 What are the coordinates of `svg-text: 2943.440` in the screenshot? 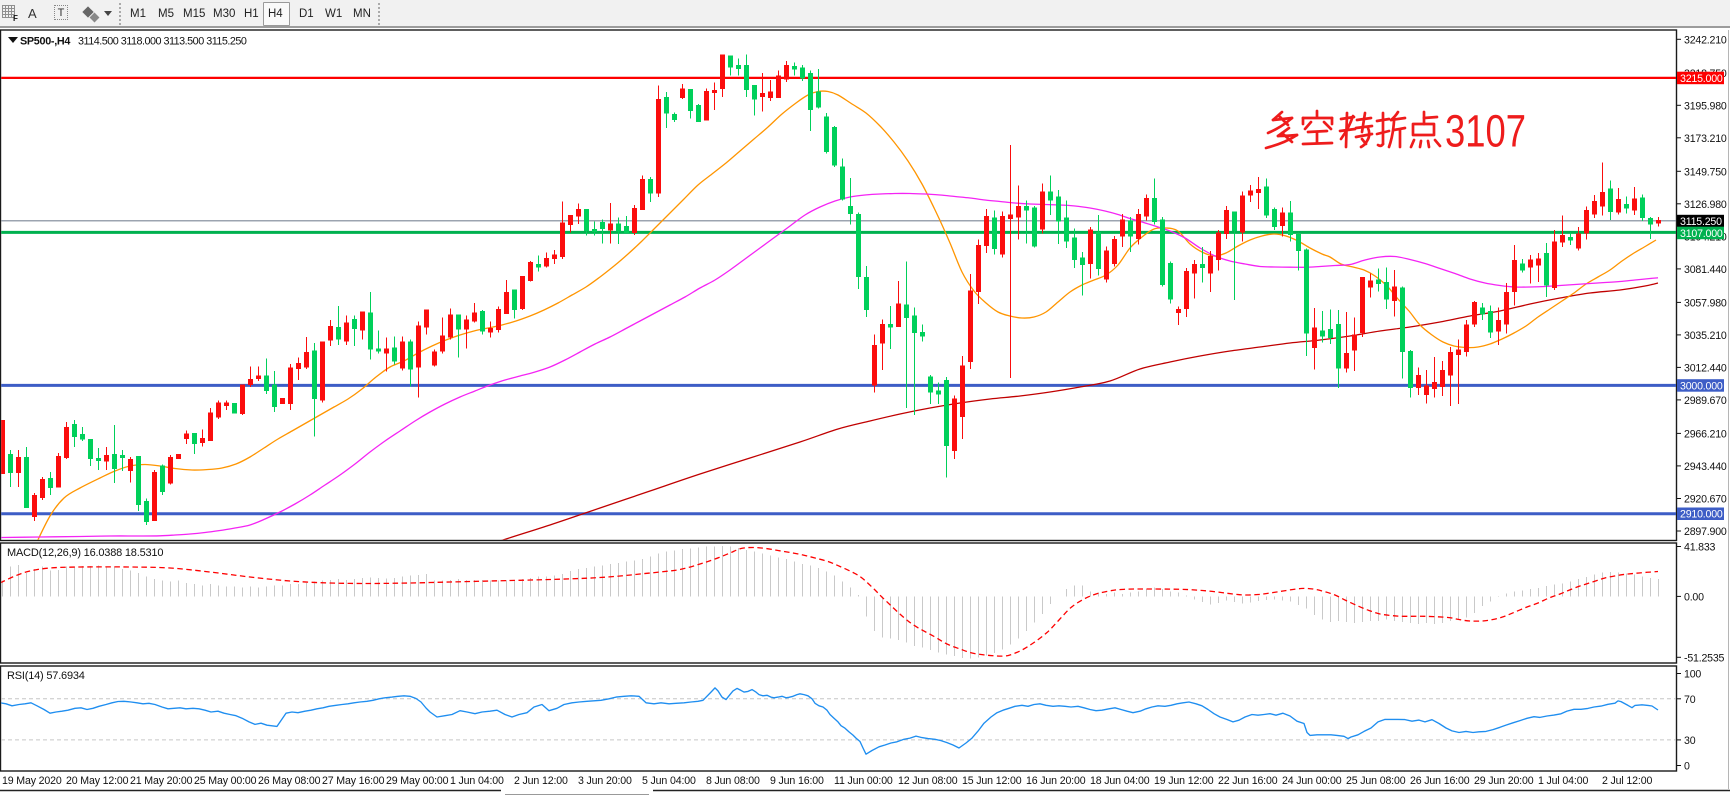 It's located at (1705, 467).